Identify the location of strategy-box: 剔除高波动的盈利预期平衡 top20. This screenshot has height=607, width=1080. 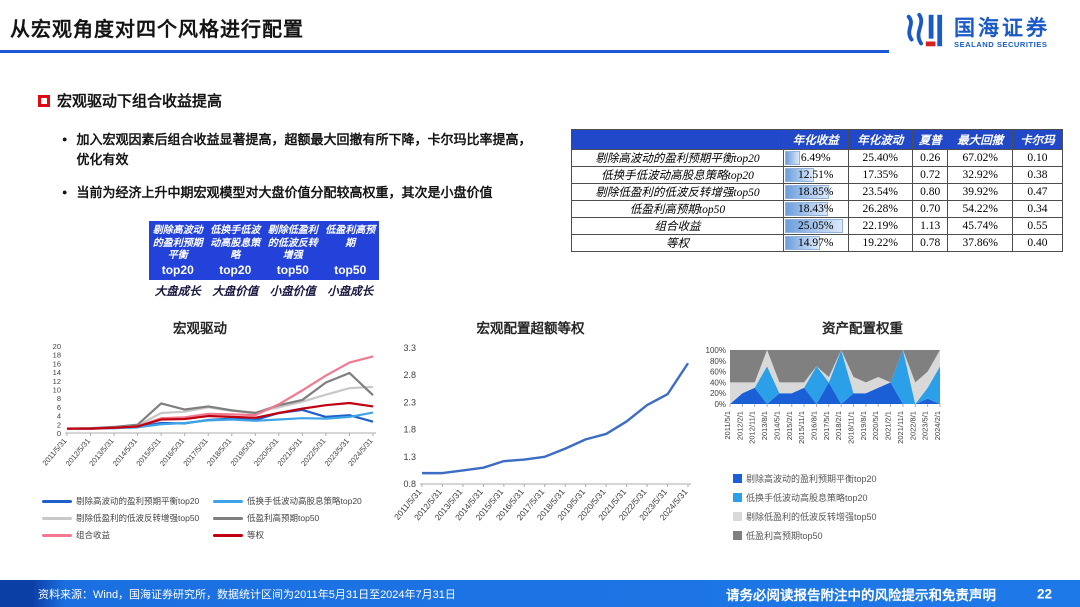
(178, 250).